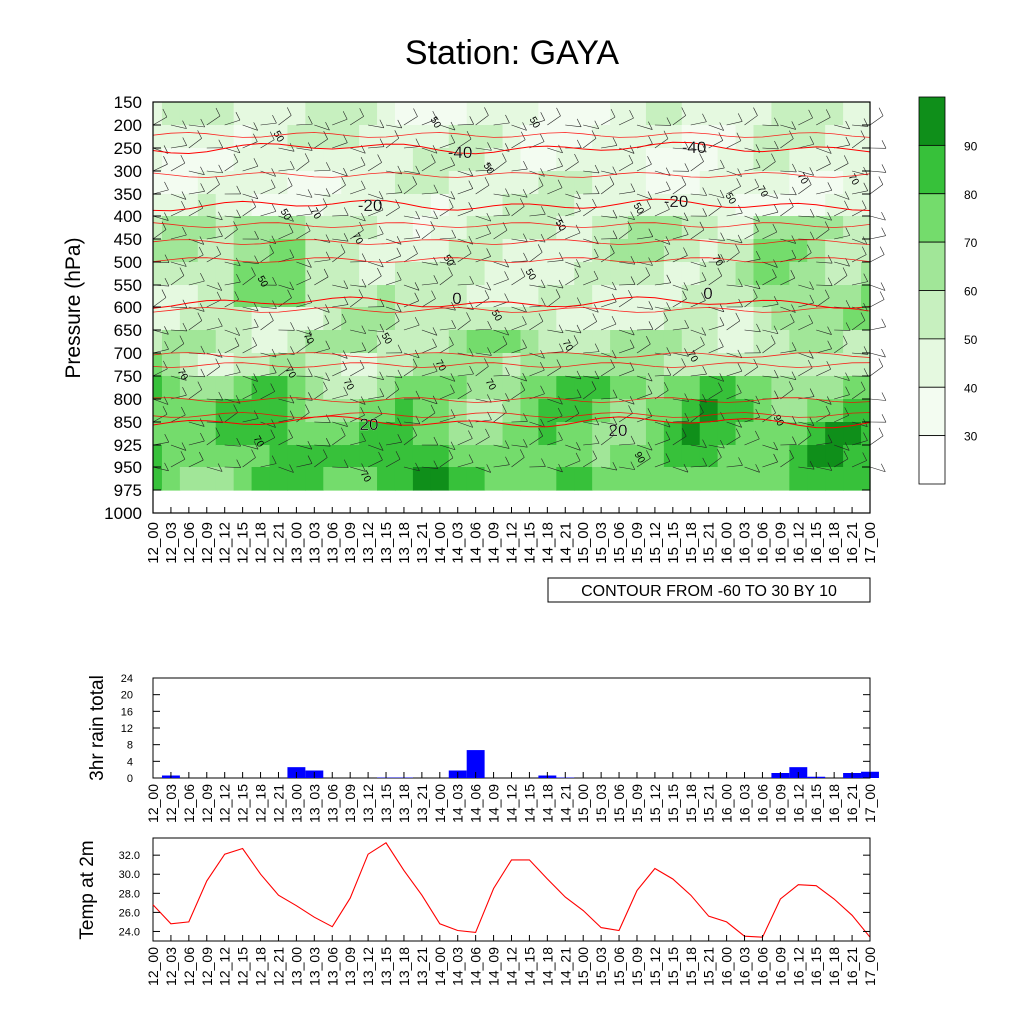 The height and width of the screenshot is (1024, 1024). I want to click on time-tick-label: 16_12, so click(798, 966).